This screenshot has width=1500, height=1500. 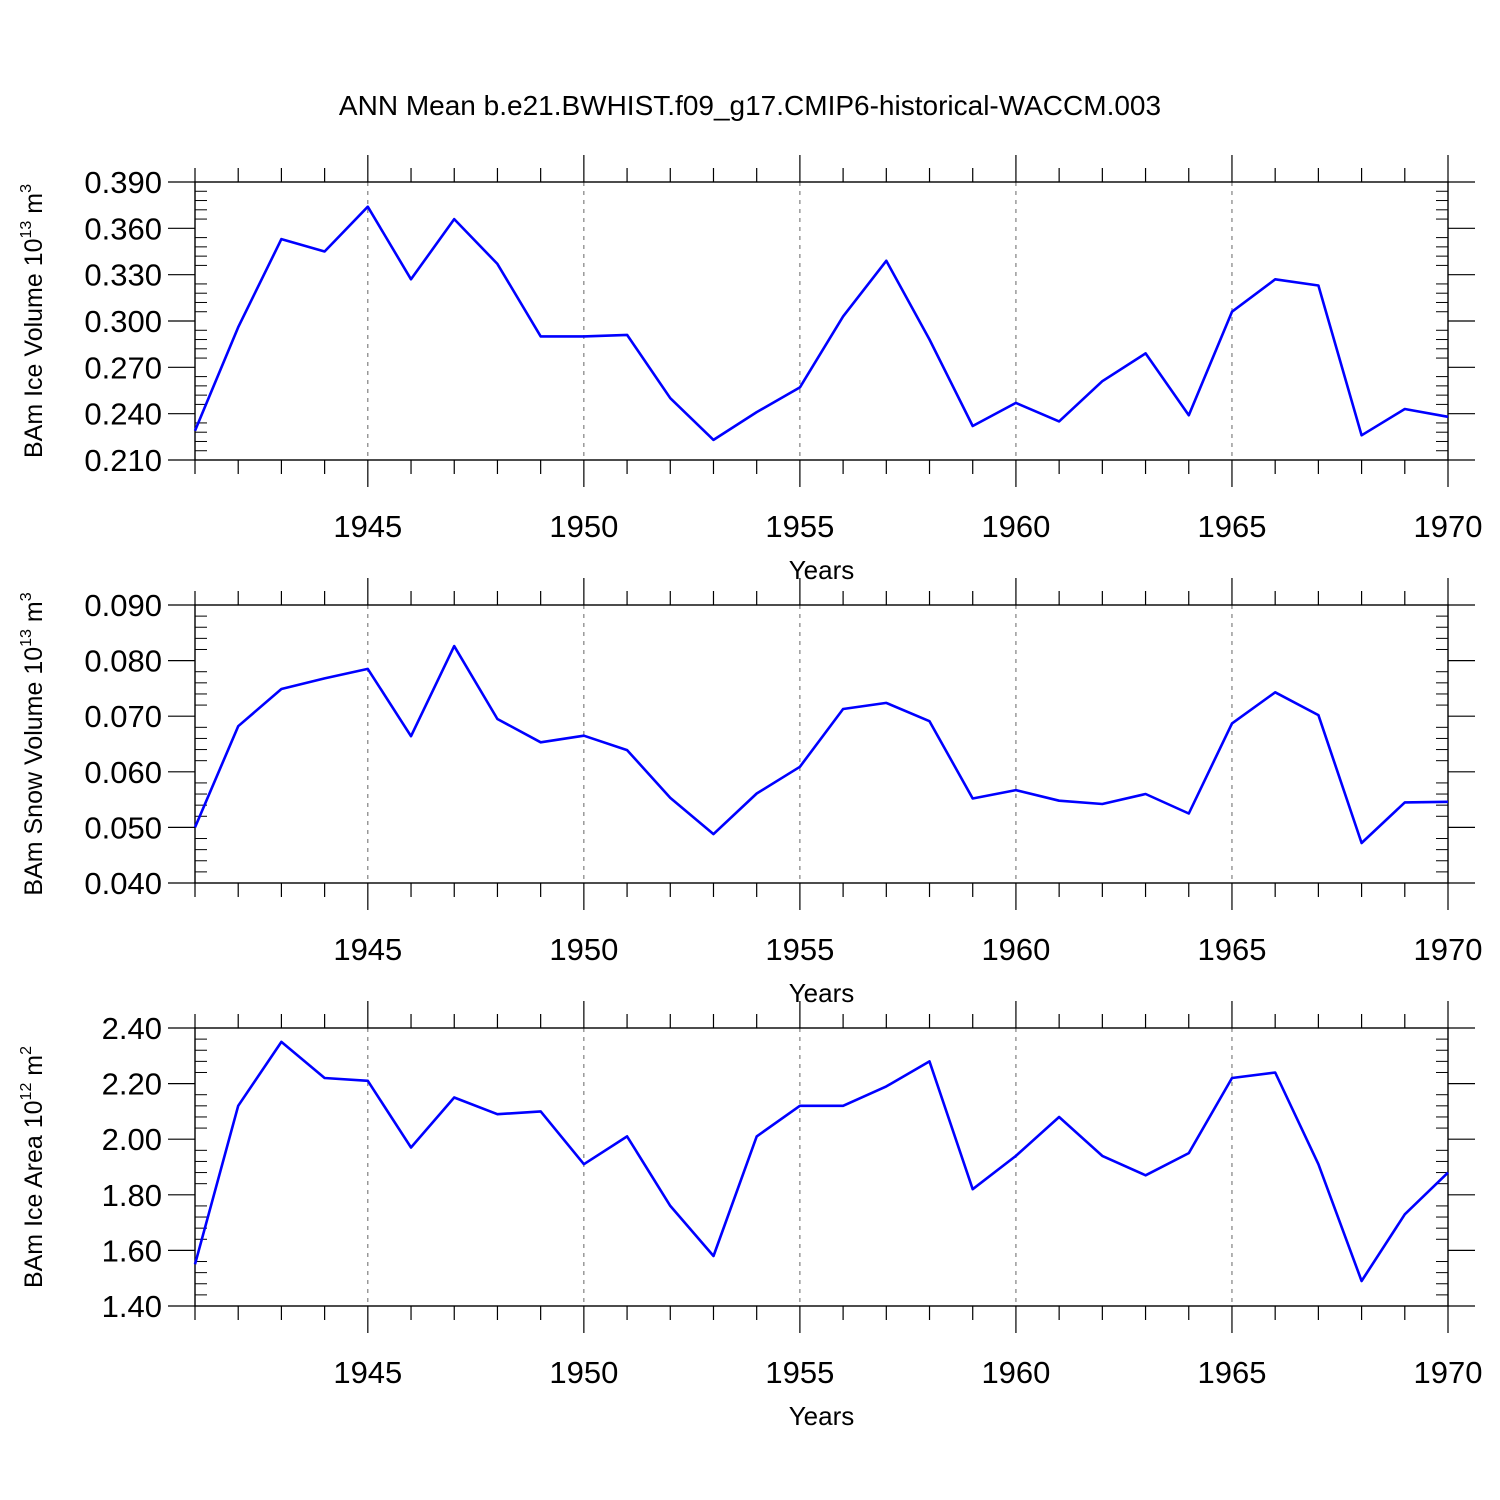 What do you see at coordinates (33, 321) in the screenshot?
I see `y-axis-label: BAm Ice Volume 1013 m3` at bounding box center [33, 321].